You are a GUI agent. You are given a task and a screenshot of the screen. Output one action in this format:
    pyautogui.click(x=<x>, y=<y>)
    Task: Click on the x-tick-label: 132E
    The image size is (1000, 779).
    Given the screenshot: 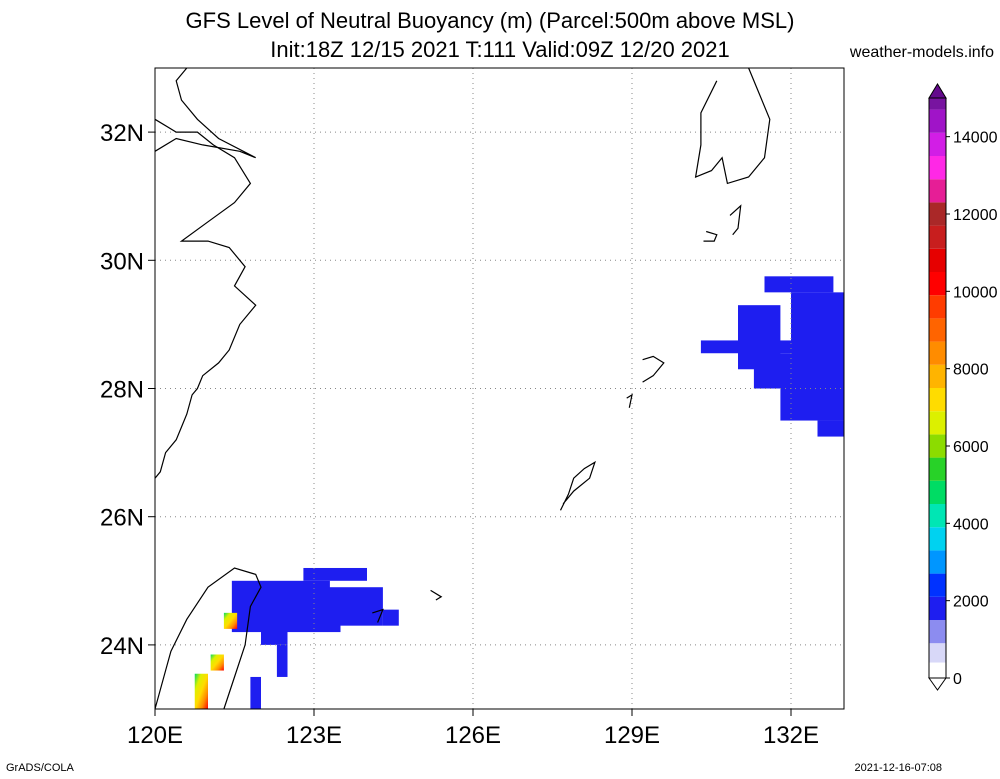 What is the action you would take?
    pyautogui.click(x=791, y=735)
    